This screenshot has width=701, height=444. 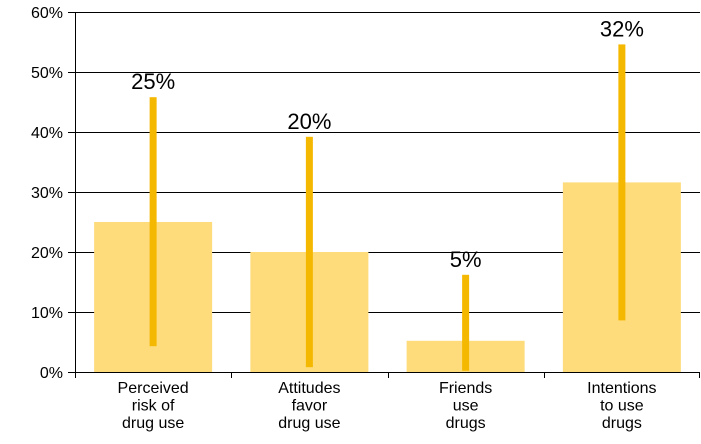 I want to click on data-label: 20%, so click(x=309, y=121).